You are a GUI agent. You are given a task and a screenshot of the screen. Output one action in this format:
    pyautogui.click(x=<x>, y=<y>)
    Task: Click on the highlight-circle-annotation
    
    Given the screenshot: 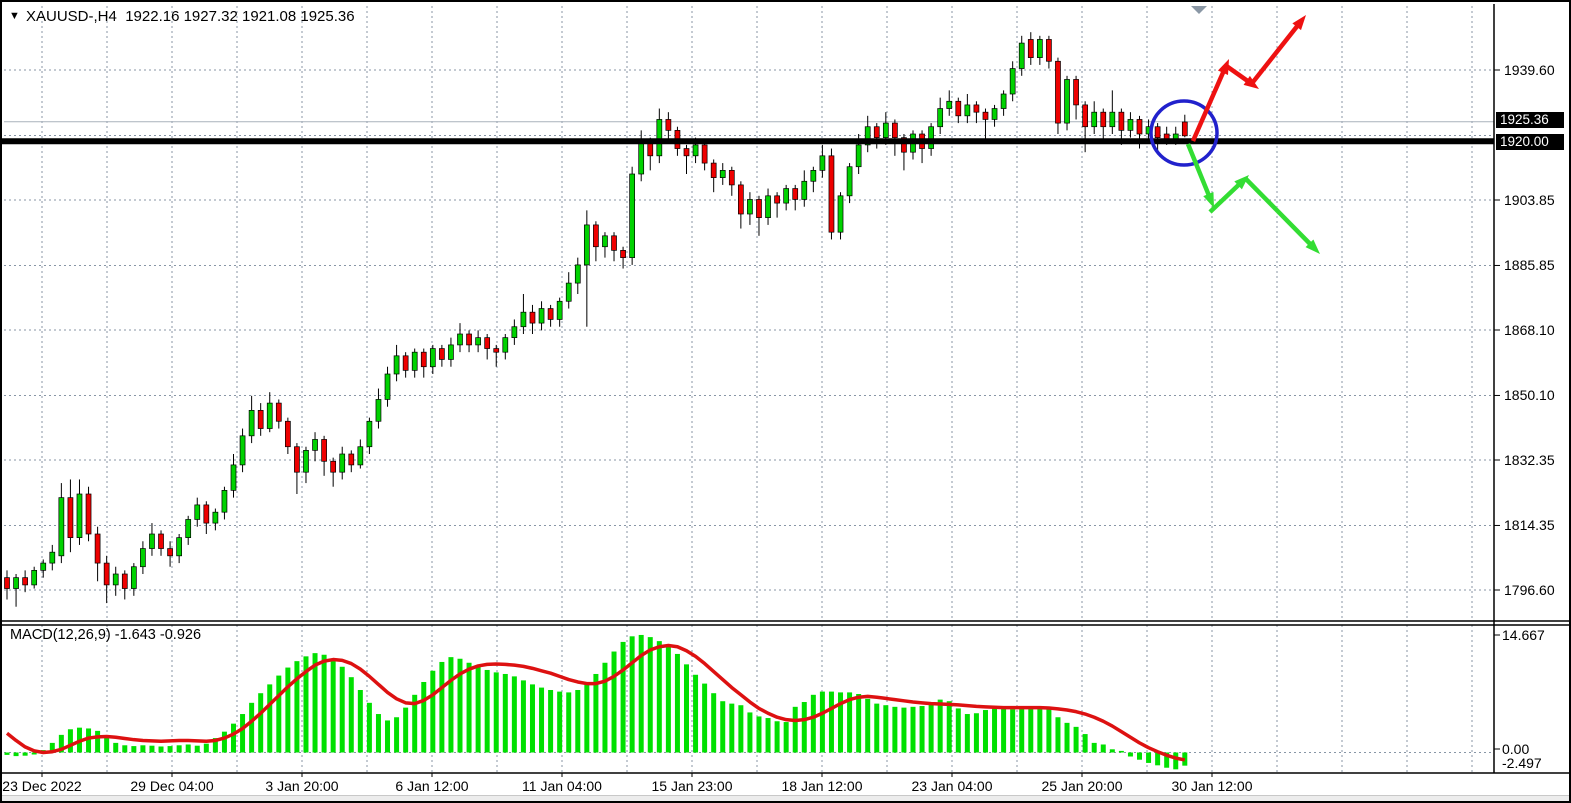 What is the action you would take?
    pyautogui.click(x=1184, y=133)
    